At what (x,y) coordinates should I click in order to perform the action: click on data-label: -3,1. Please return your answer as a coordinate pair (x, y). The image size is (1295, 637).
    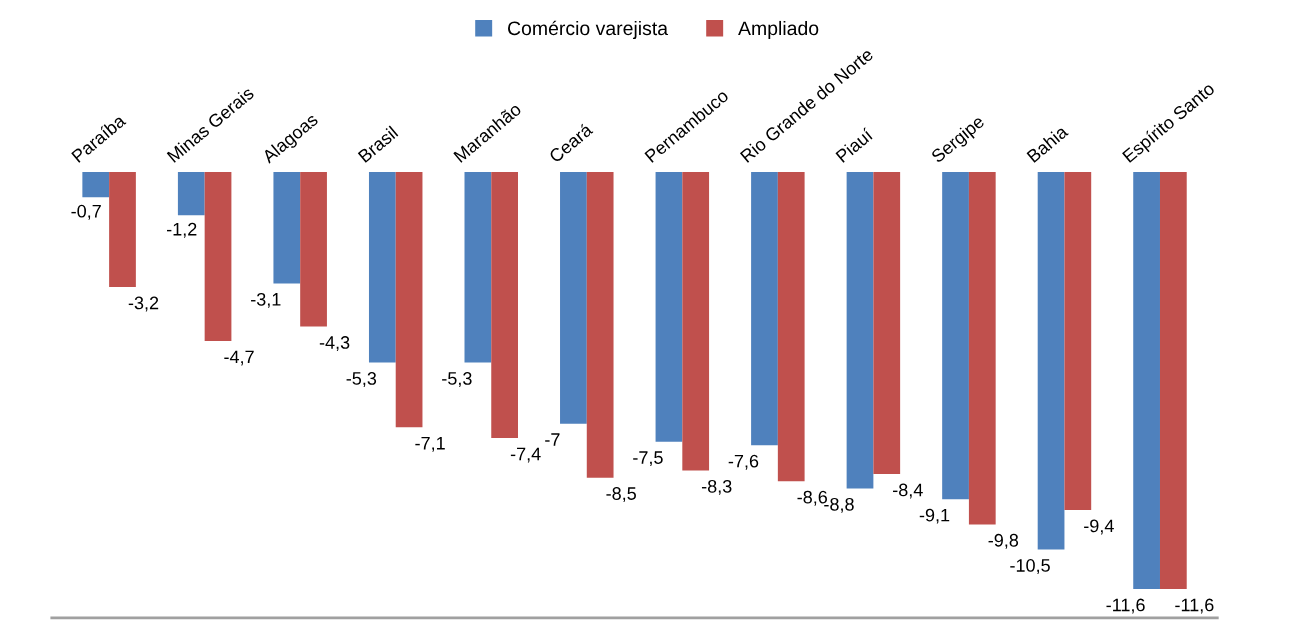
    Looking at the image, I should click on (266, 300).